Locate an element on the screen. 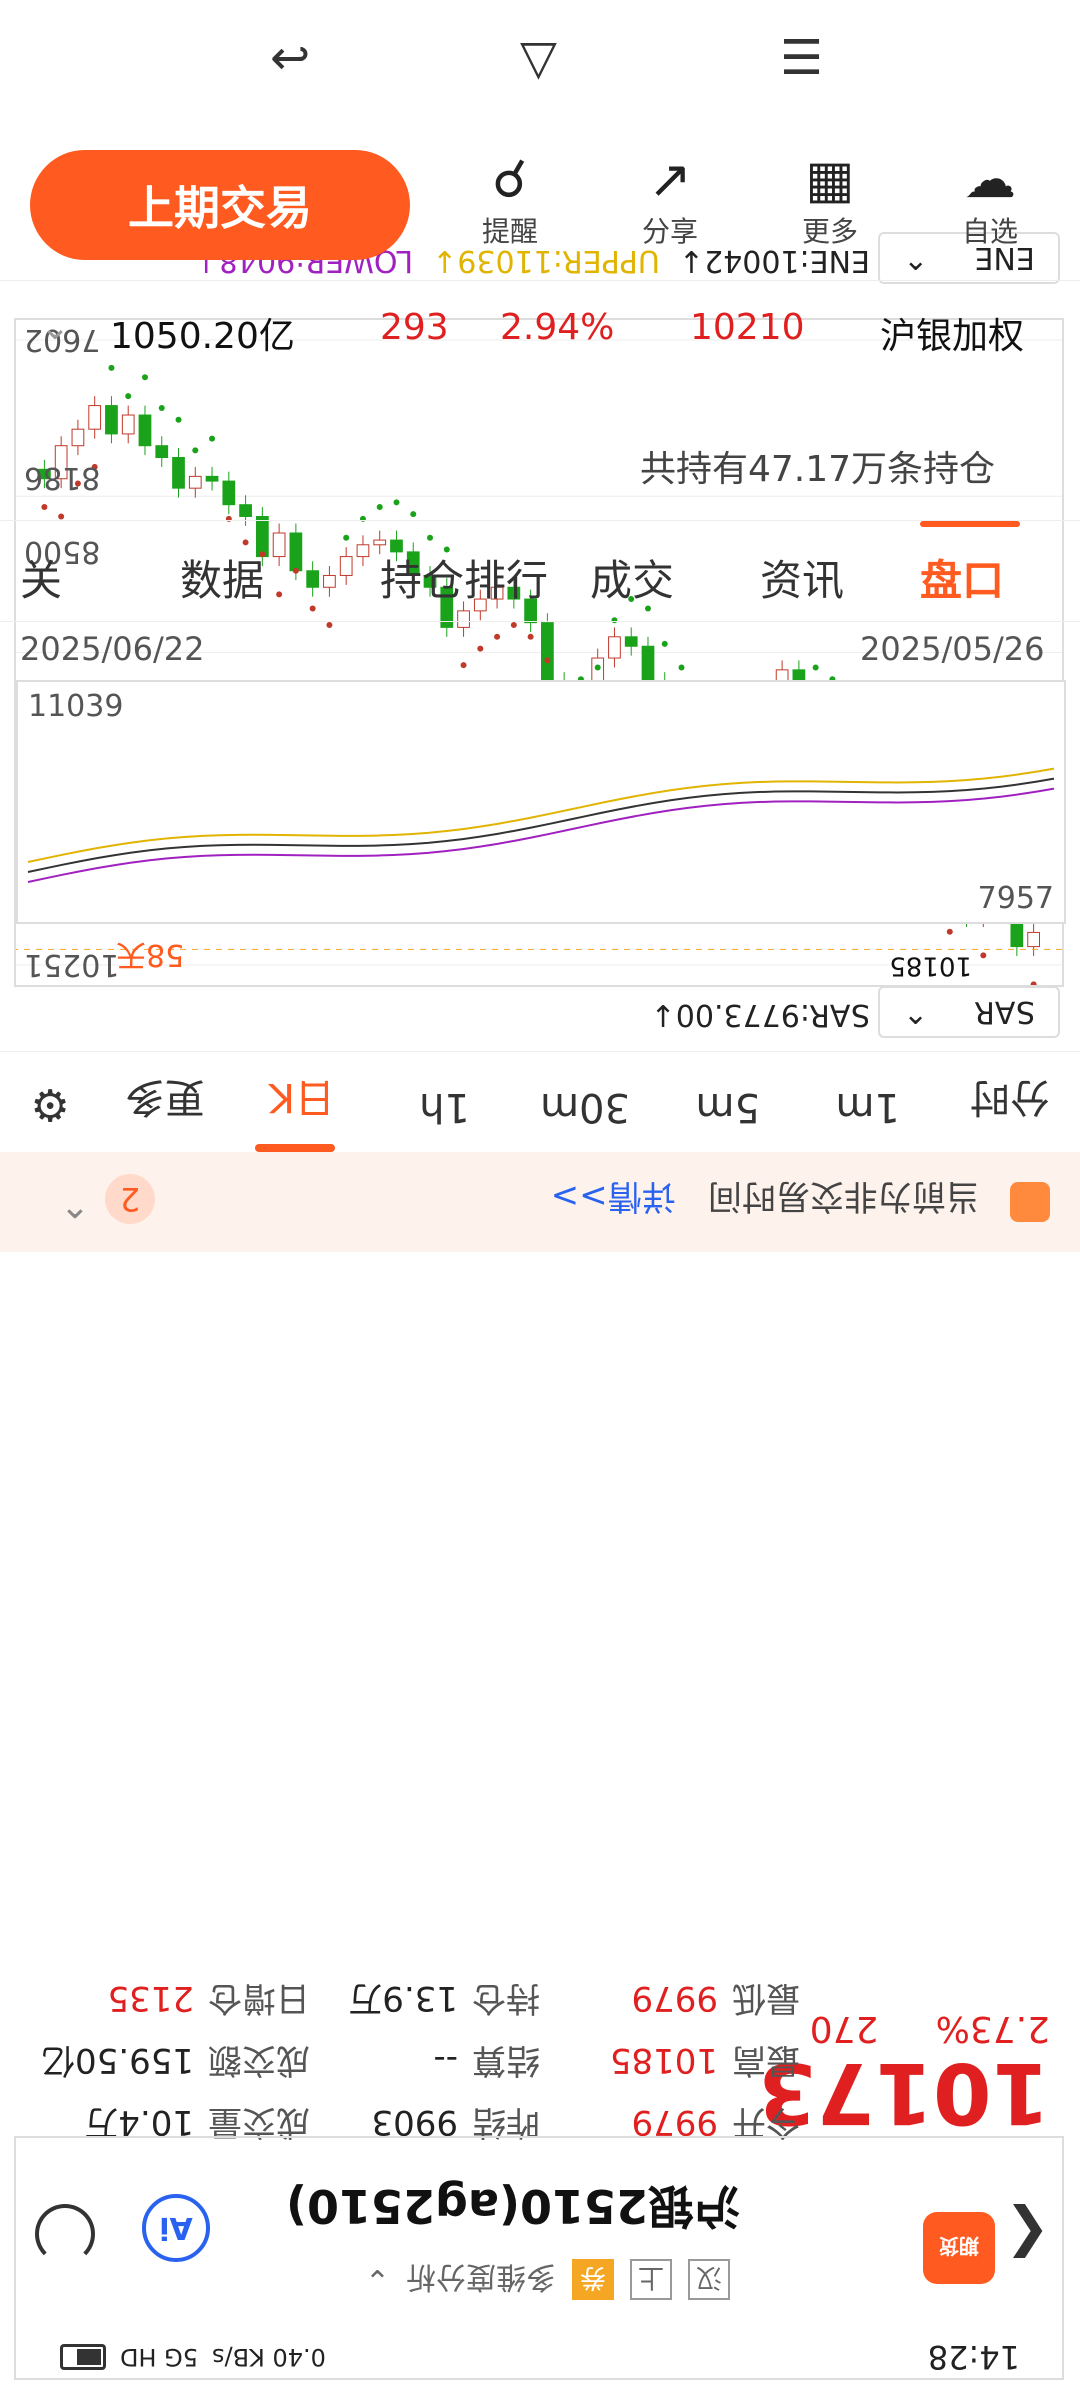 This screenshot has height=2392, width=1080. tab-orderbook: 盘口 is located at coordinates (962, 580).